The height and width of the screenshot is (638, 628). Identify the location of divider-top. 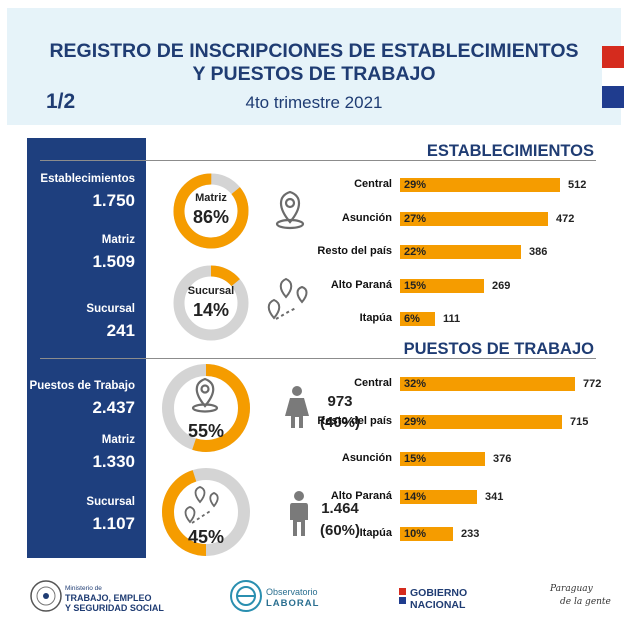
(318, 160).